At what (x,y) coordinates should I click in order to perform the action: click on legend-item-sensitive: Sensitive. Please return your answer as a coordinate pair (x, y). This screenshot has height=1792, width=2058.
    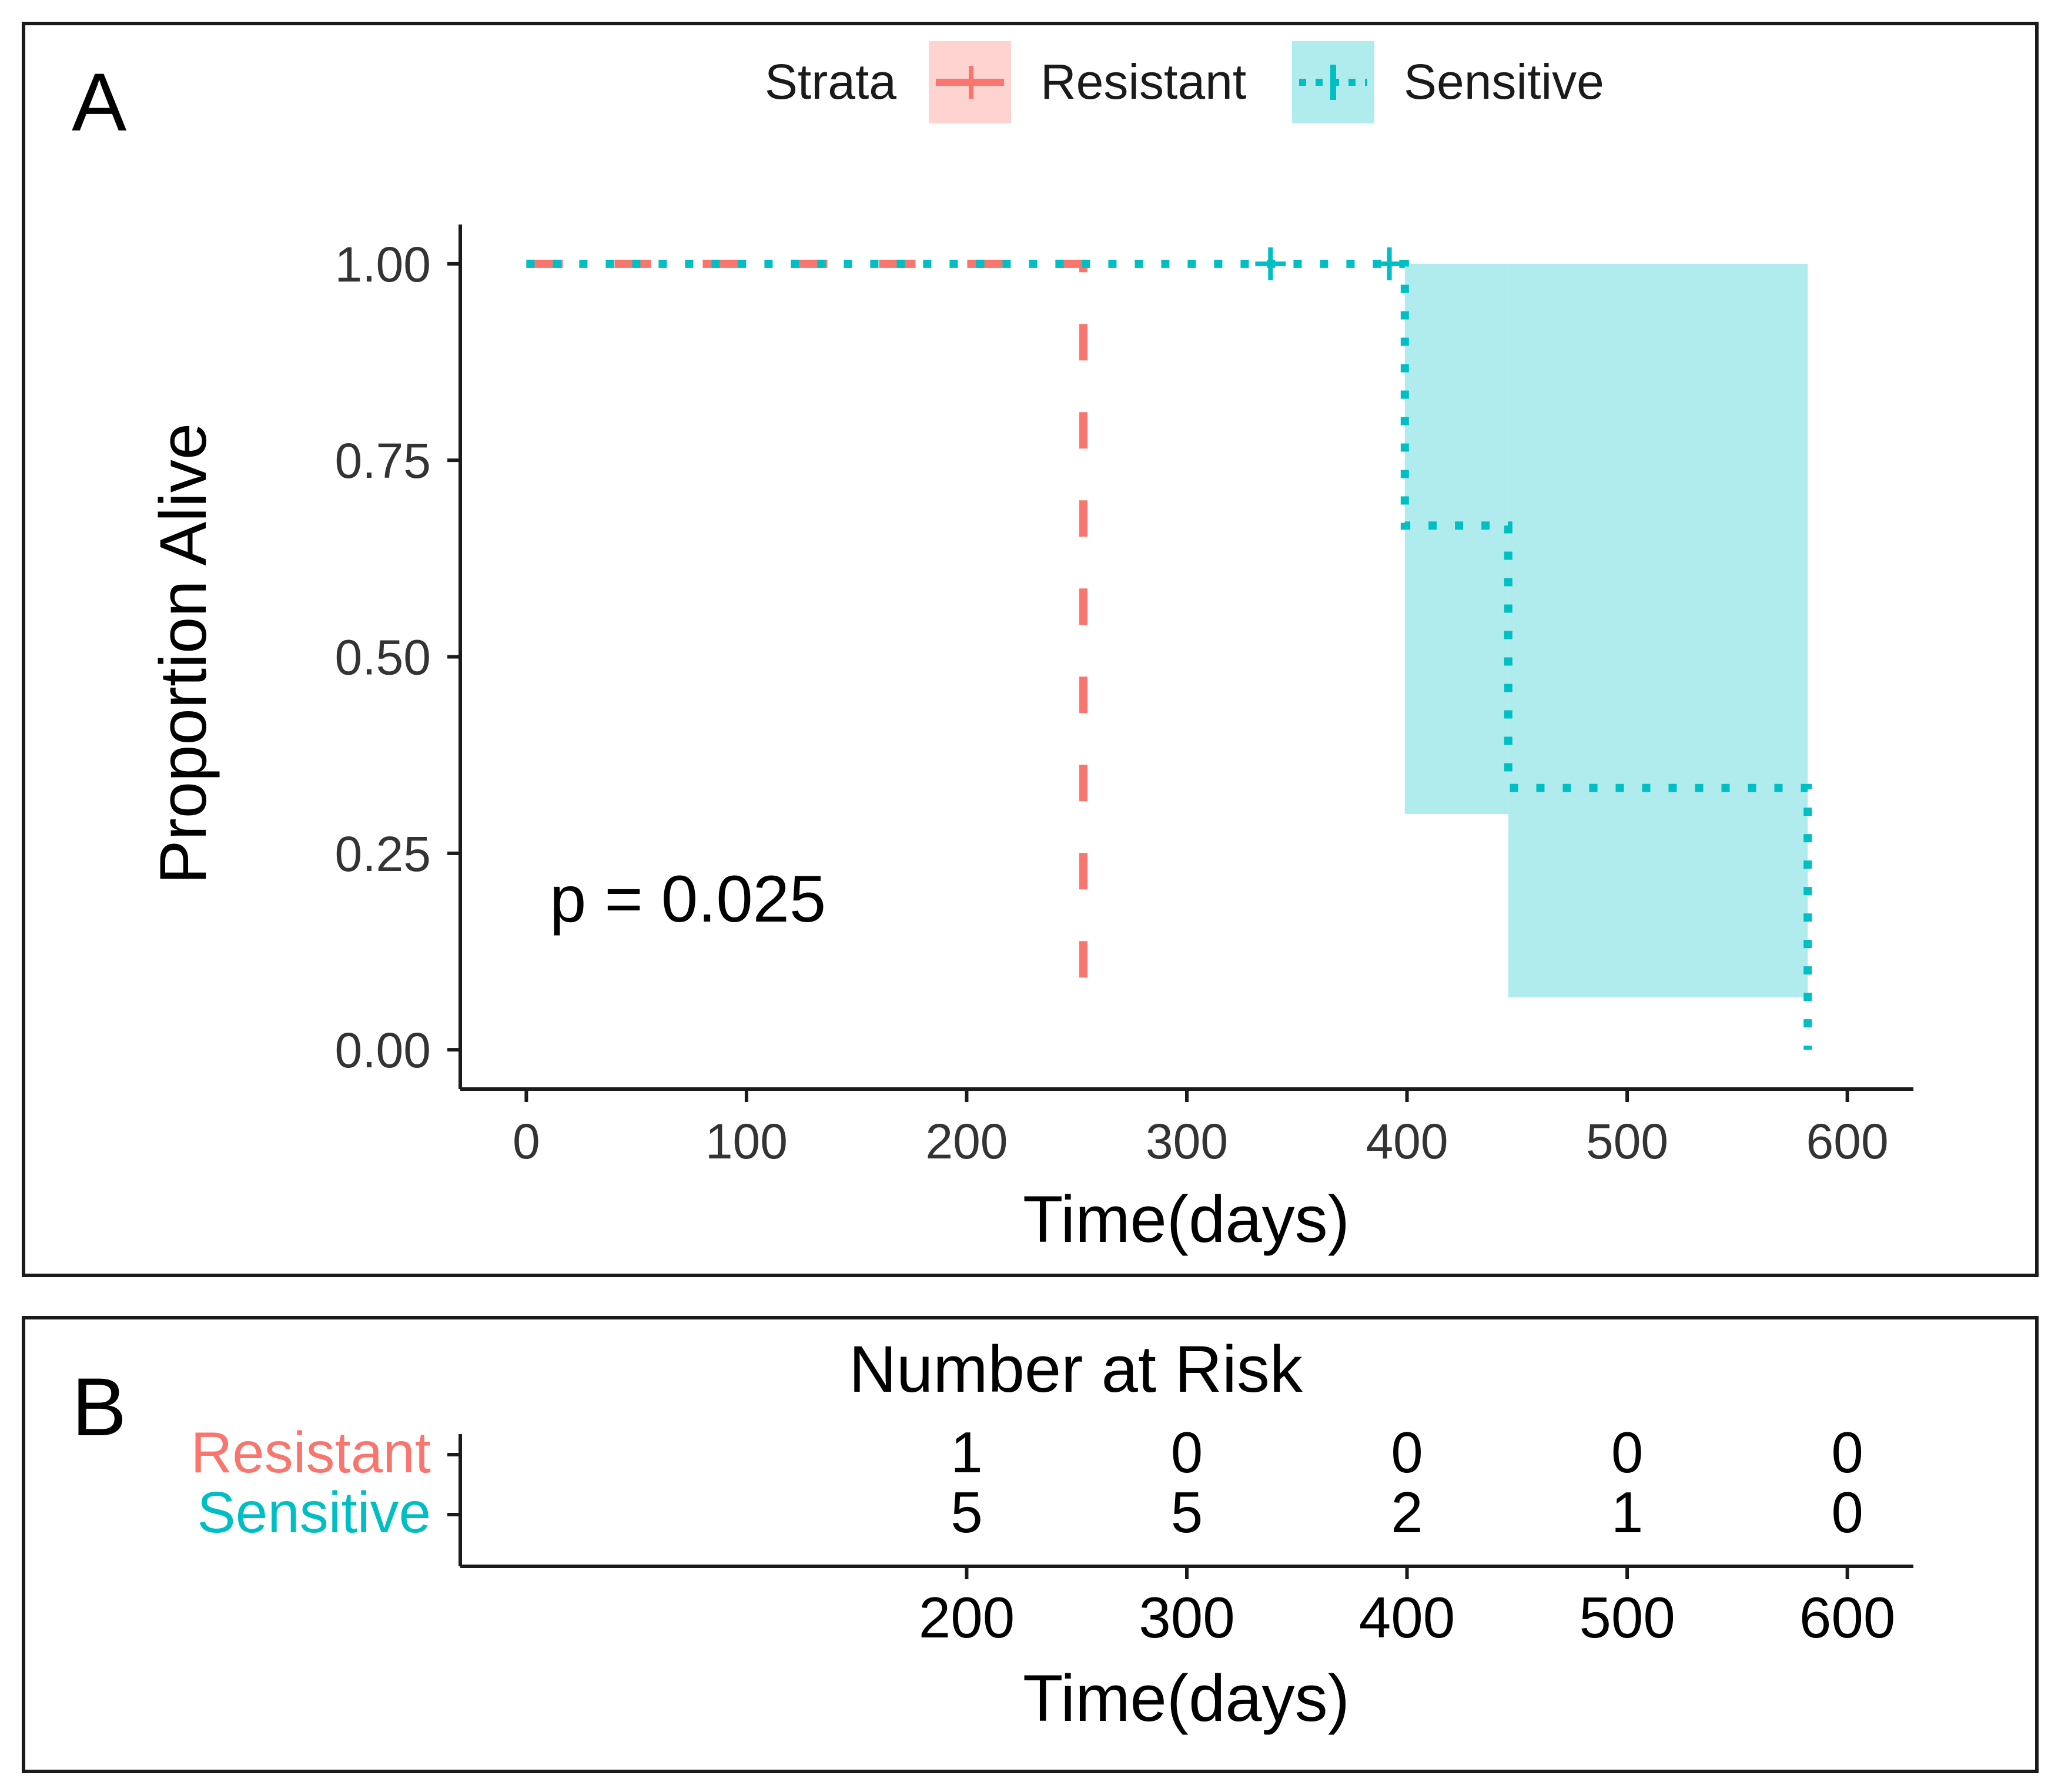
    Looking at the image, I should click on (1448, 82).